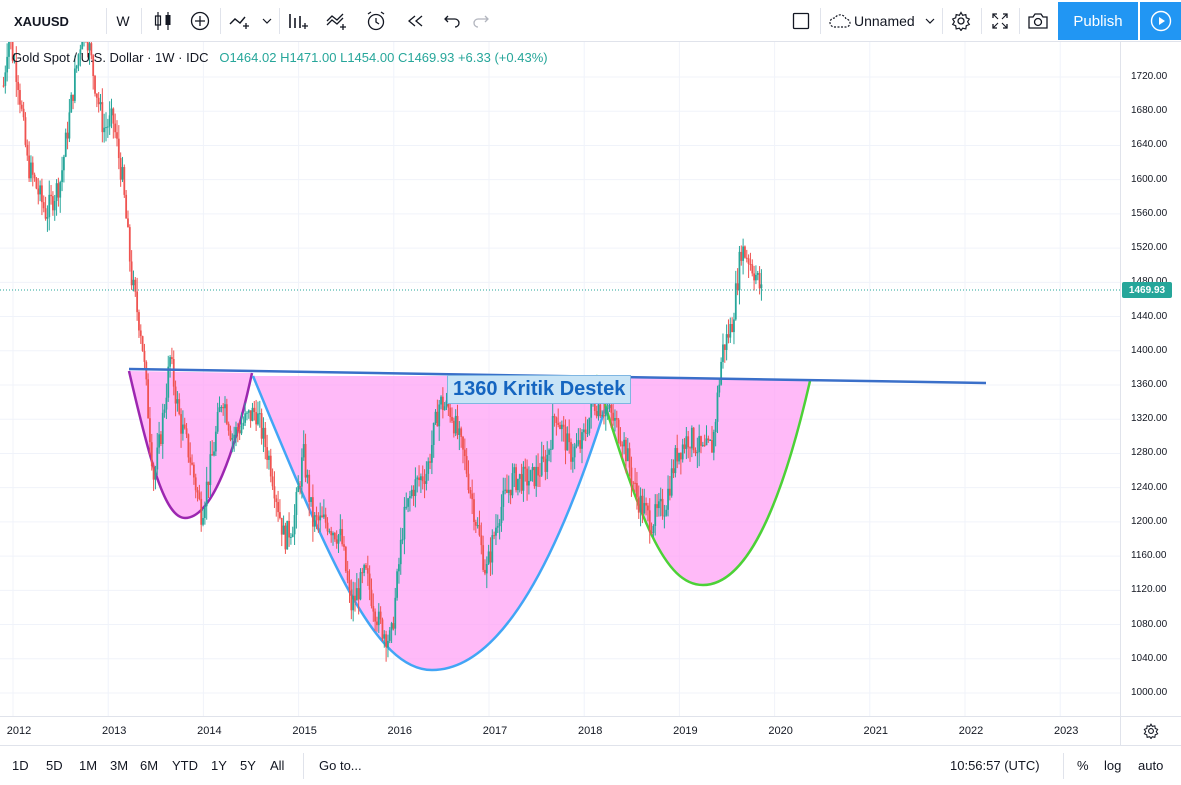 This screenshot has width=1181, height=785. What do you see at coordinates (54, 765) in the screenshot?
I see `range-button-5d: 5D` at bounding box center [54, 765].